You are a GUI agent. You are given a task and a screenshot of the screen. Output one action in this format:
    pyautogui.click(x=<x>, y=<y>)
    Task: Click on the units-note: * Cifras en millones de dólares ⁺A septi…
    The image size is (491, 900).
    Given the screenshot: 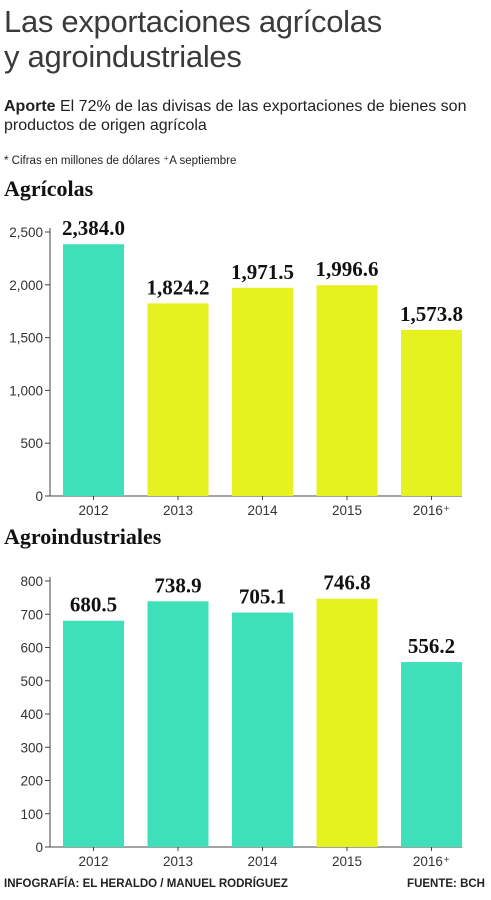 What is the action you would take?
    pyautogui.click(x=120, y=161)
    